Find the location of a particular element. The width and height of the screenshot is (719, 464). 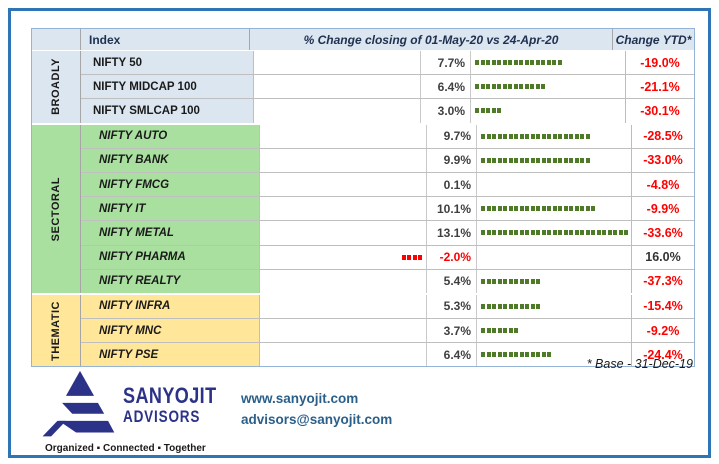

table-row: NIFTY PSE 6.4% -24.4% is located at coordinates (387, 354).